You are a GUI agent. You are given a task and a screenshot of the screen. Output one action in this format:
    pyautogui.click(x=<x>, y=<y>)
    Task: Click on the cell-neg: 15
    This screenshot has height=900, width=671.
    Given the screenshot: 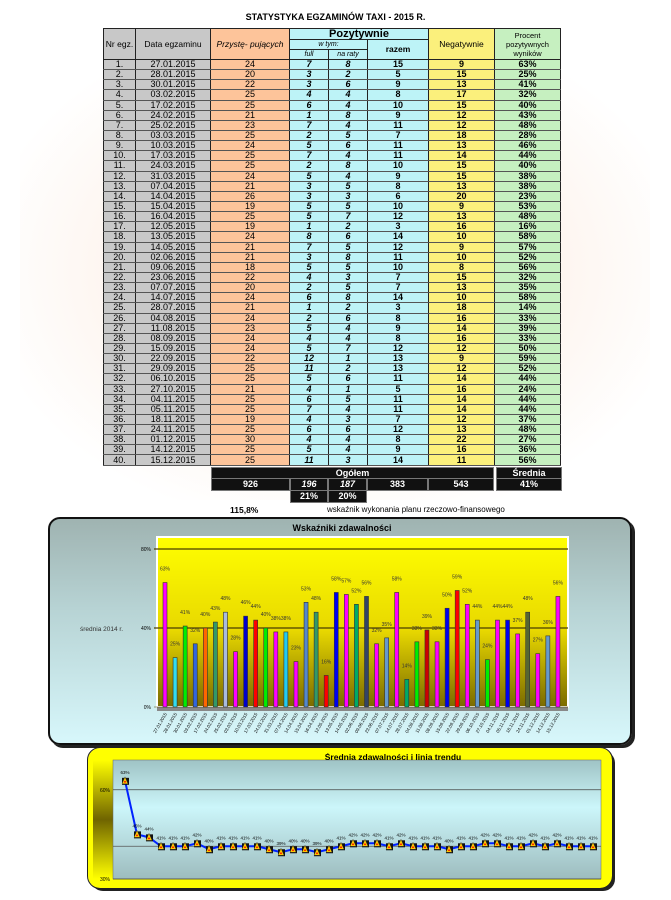 What is the action you would take?
    pyautogui.click(x=461, y=166)
    